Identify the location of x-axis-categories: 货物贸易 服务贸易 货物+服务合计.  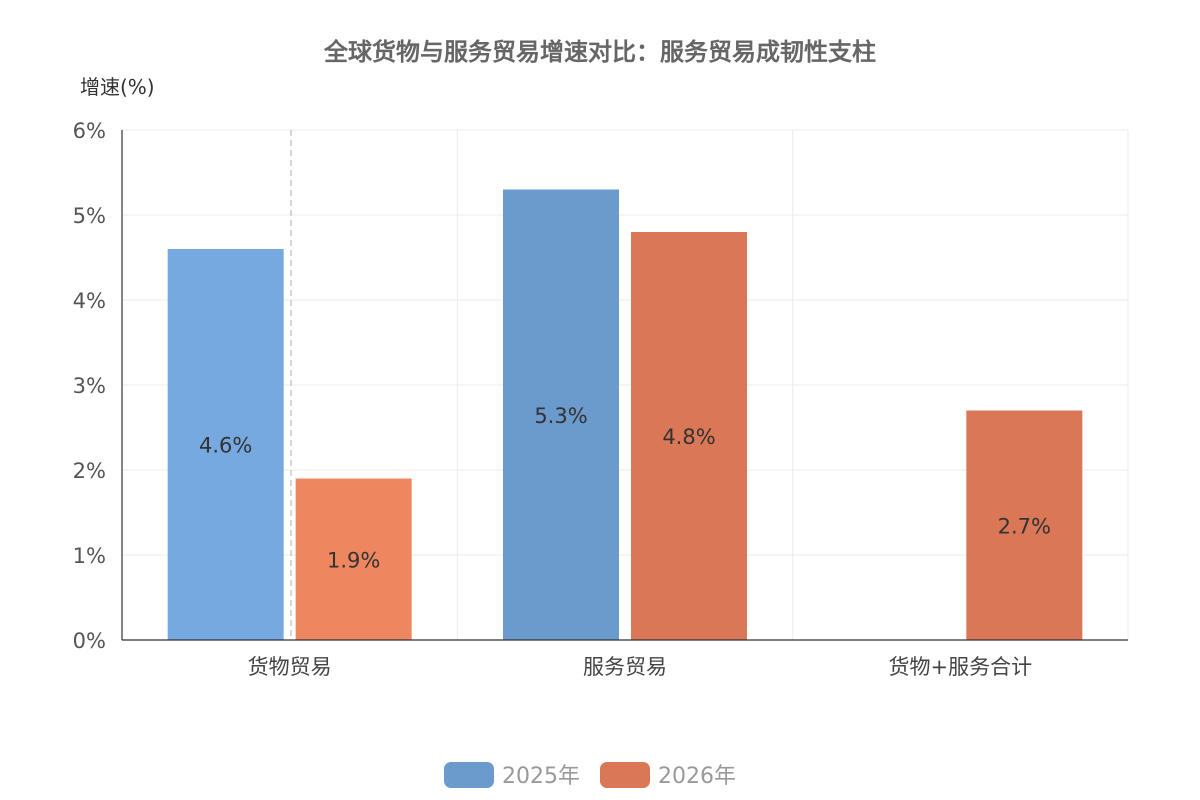
(640, 667).